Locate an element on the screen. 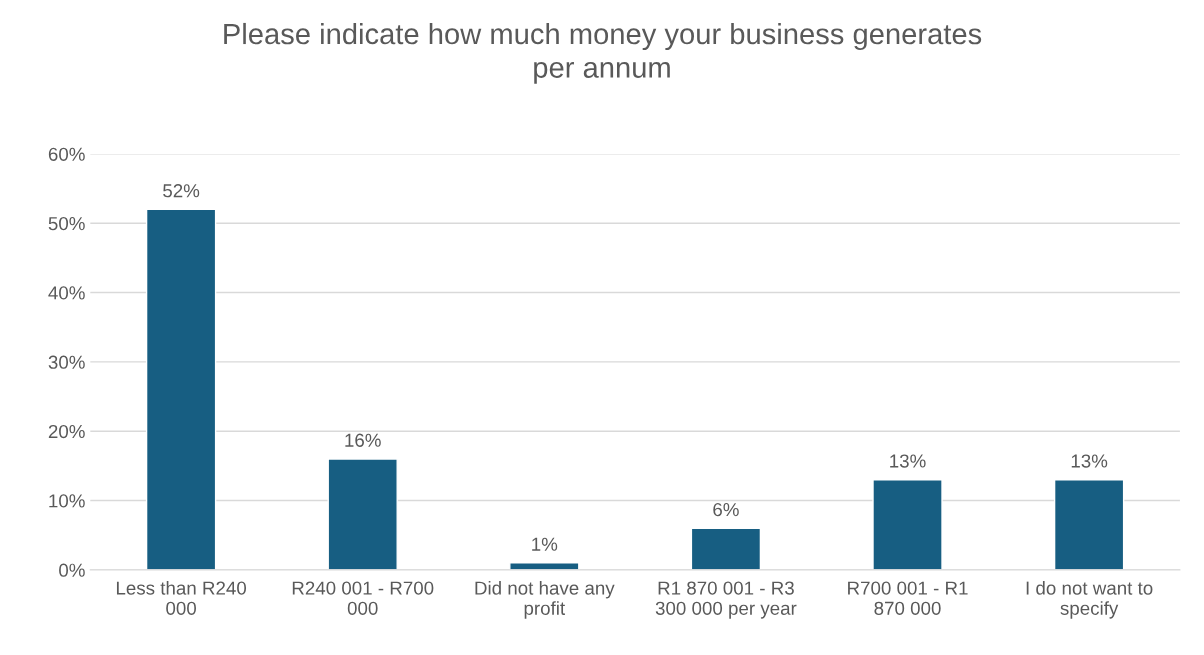 The height and width of the screenshot is (655, 1204). y-tick-label: 50% is located at coordinates (66, 223).